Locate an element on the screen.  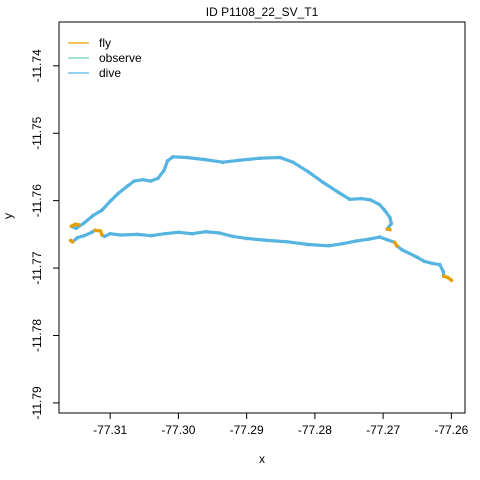
y-tick-label: -11.75 is located at coordinates (37, 132).